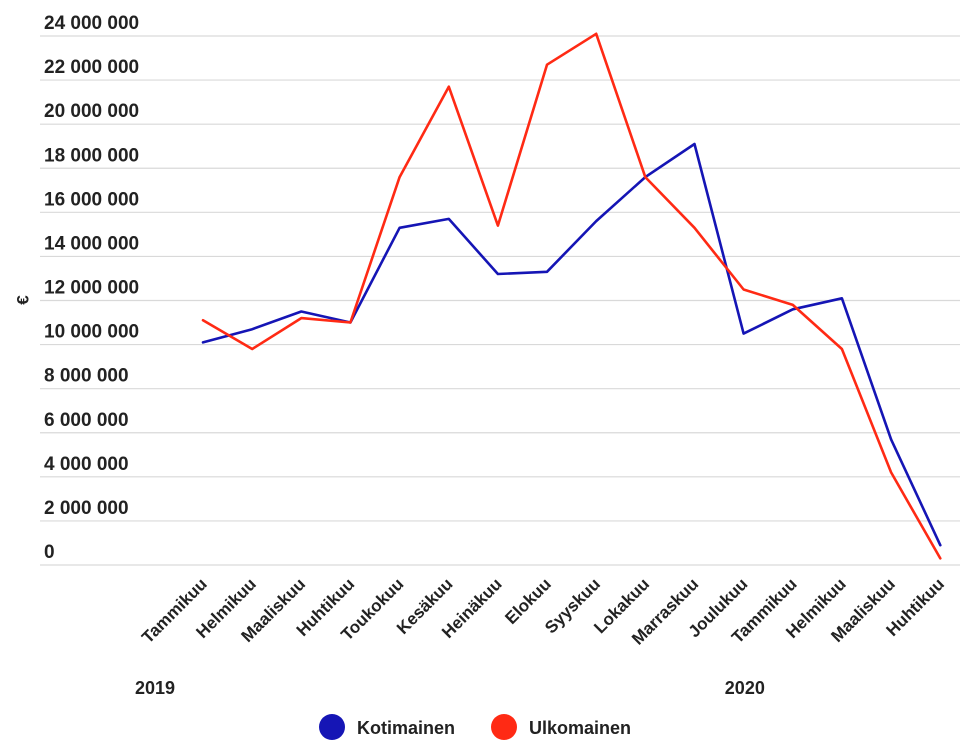 This screenshot has height=742, width=961. Describe the element at coordinates (86, 508) in the screenshot. I see `y-tick-label: 2 000 000` at that location.